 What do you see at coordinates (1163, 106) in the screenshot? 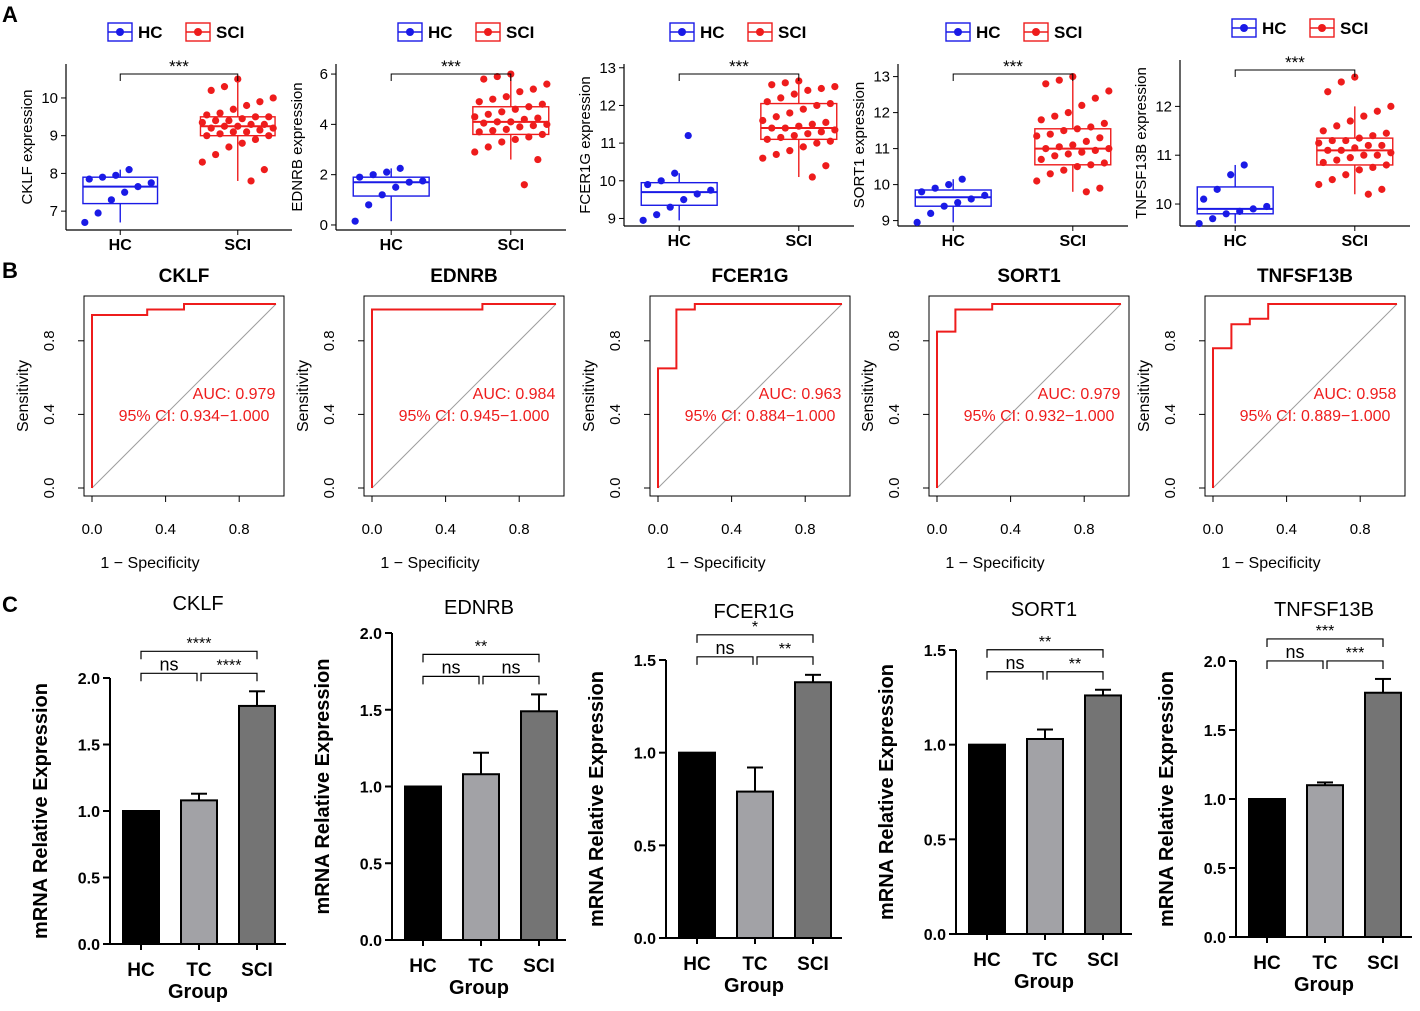
I see `y-tick-label: 12` at bounding box center [1163, 106].